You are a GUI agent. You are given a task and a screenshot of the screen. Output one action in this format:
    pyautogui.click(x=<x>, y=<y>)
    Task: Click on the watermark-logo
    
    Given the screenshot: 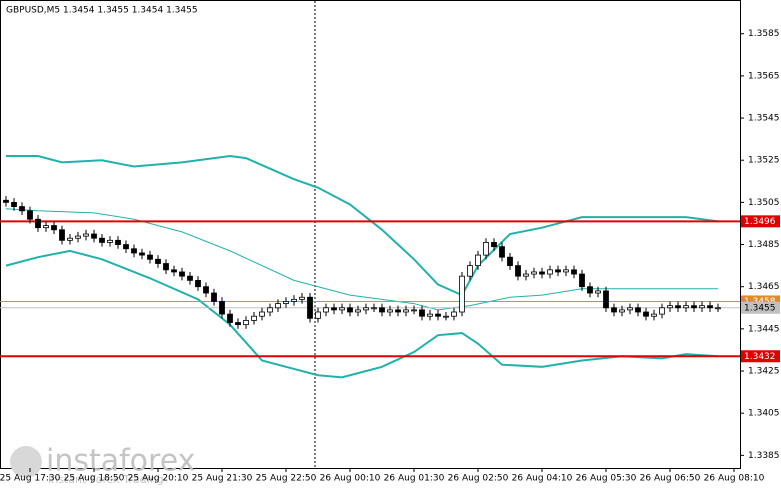 What is the action you would take?
    pyautogui.click(x=26, y=462)
    